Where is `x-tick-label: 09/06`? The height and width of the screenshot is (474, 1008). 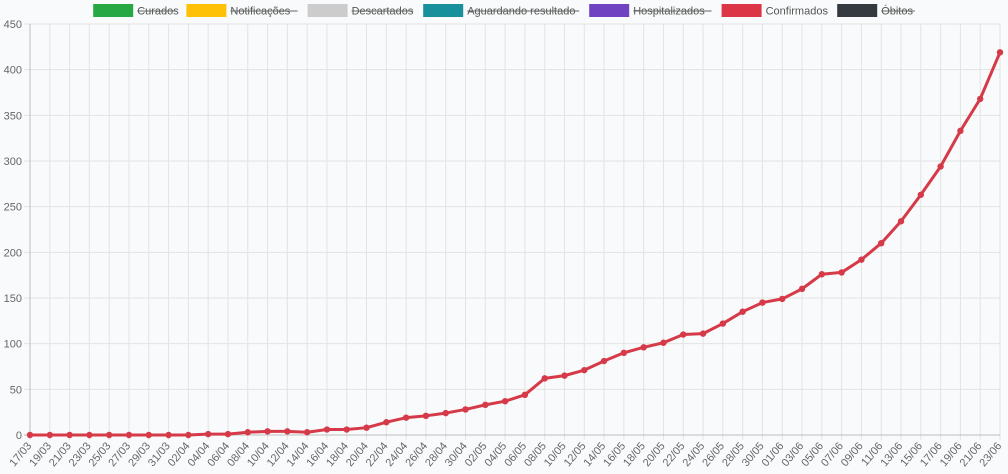 x-tick-label: 09/06 is located at coordinates (852, 454).